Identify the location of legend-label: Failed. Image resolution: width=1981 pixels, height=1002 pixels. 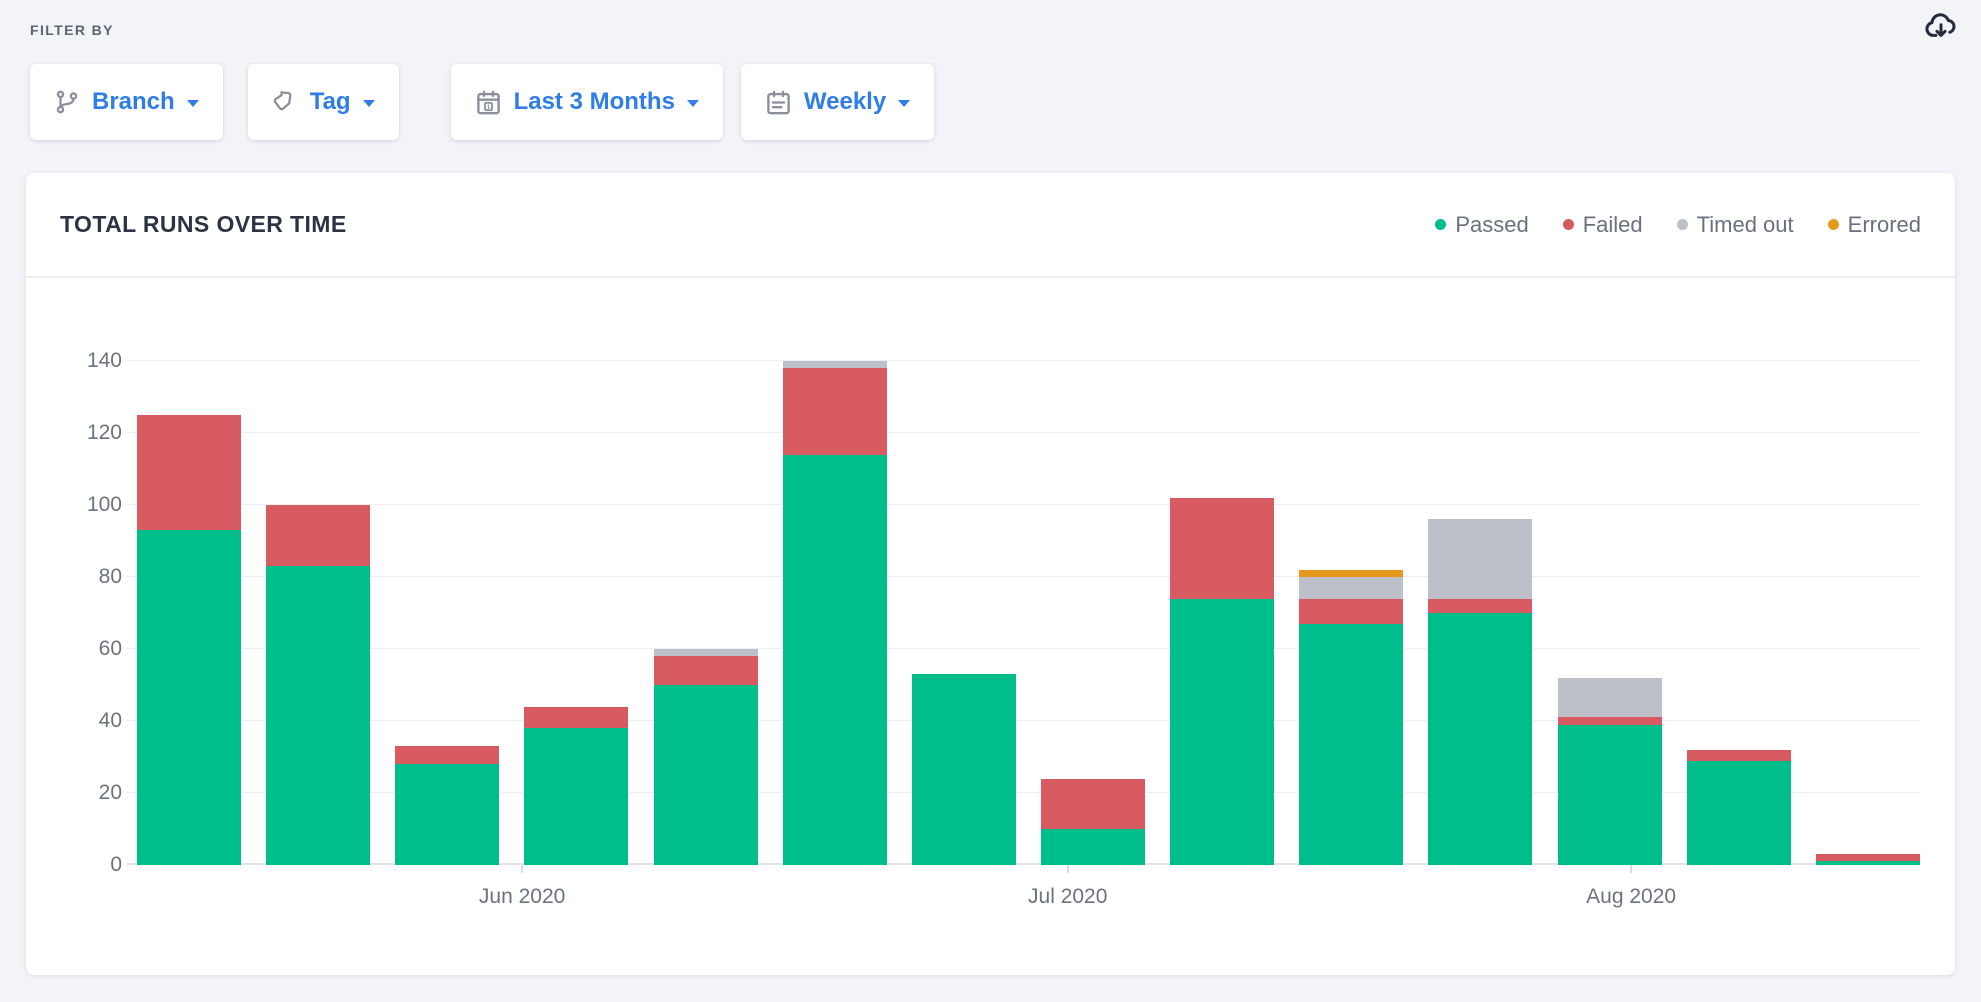
(1612, 224).